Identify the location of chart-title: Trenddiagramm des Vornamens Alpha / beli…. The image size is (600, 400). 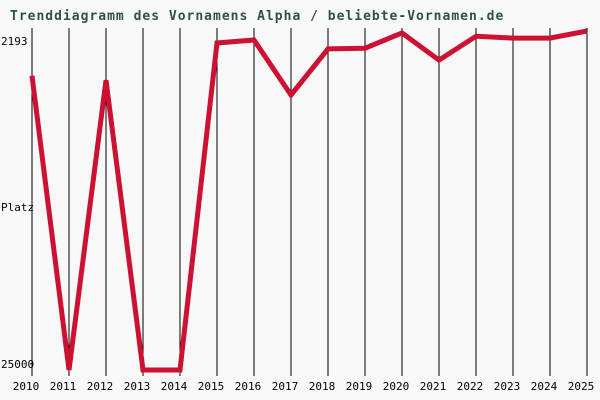
(257, 16).